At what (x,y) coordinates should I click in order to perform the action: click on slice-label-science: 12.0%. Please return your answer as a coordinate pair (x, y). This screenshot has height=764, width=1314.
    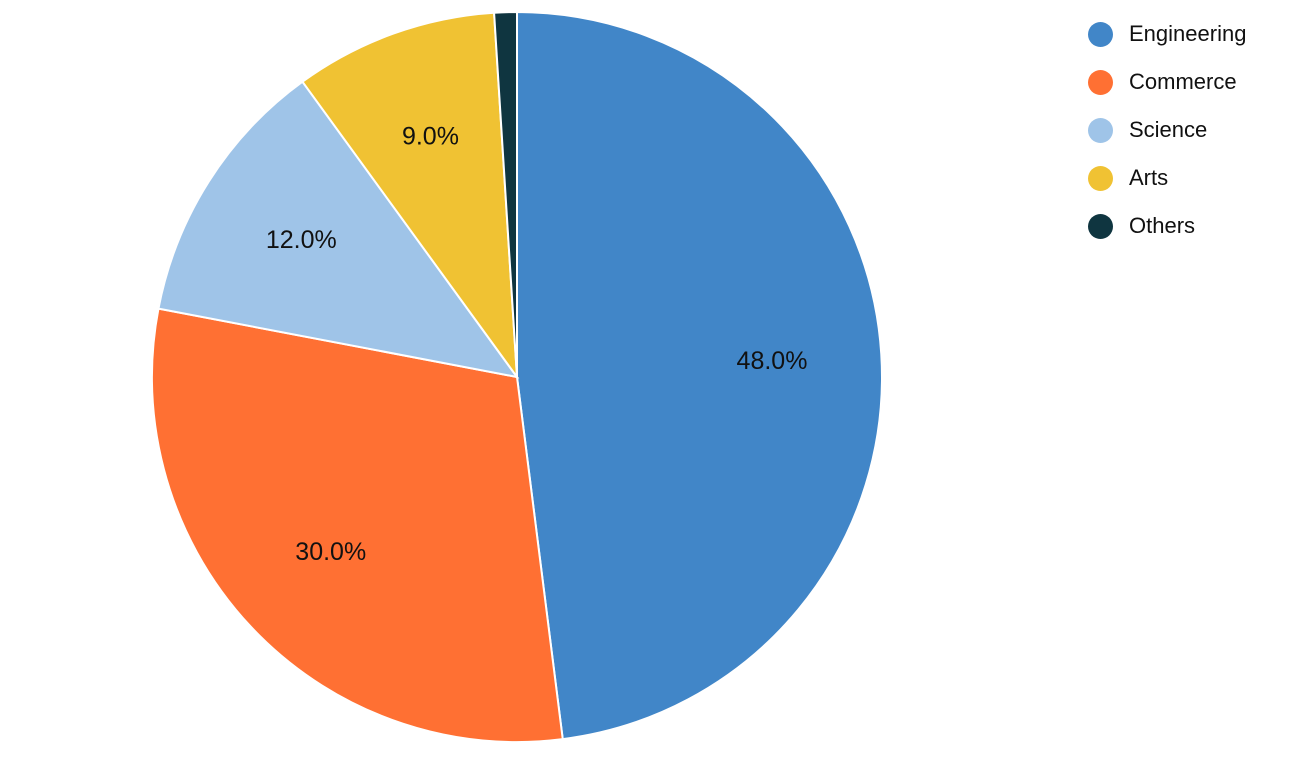
    Looking at the image, I should click on (301, 240).